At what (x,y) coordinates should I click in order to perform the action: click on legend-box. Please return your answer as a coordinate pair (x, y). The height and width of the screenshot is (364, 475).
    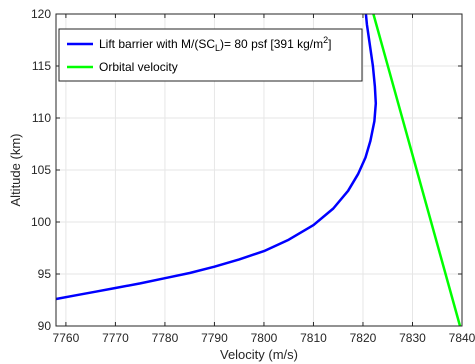
    Looking at the image, I should click on (210, 55).